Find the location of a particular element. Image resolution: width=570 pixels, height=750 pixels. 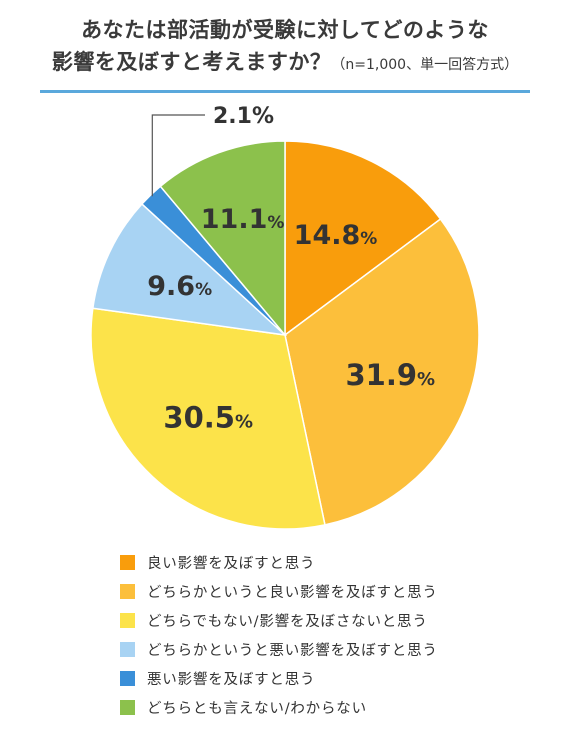

chart-title-line2: 影響を及ぼすと考えますか？（n=1,000、単一回答方式） is located at coordinates (285, 63).